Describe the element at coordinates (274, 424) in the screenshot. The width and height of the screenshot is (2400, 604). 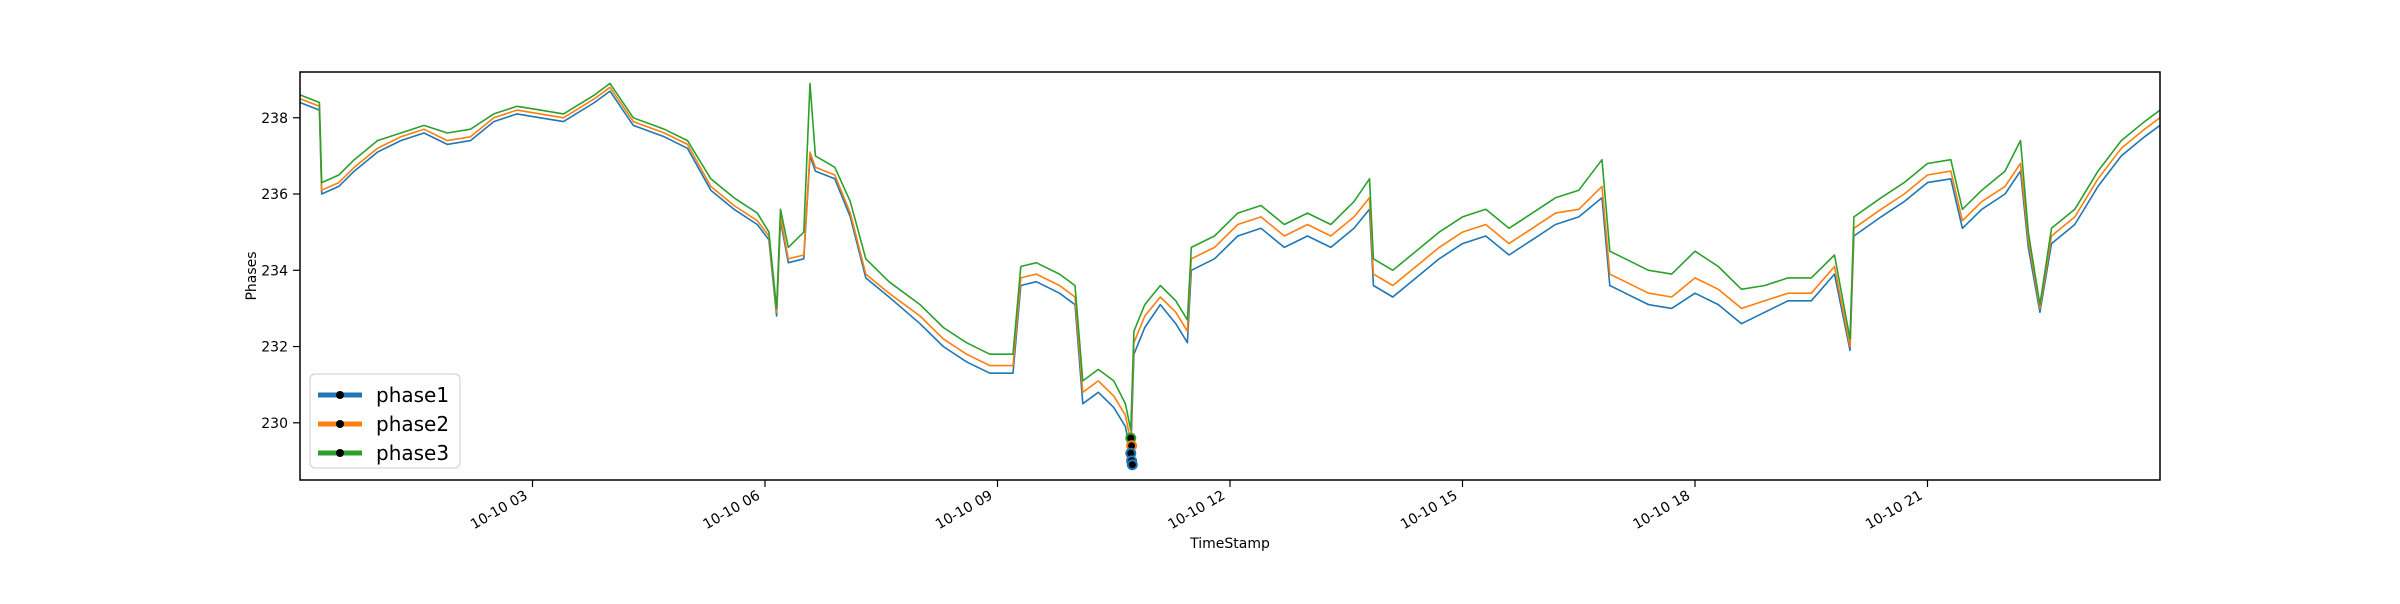
I see `y-tick-label-0: 230` at that location.